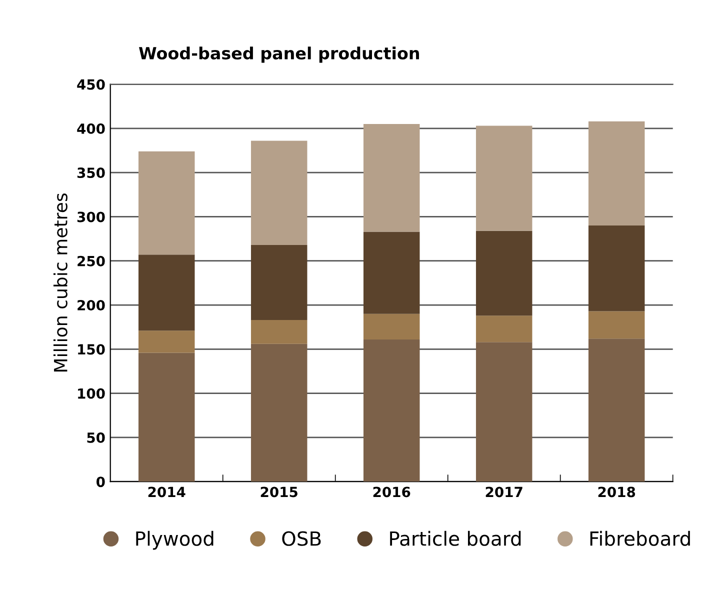 Image resolution: width=712 pixels, height=602 pixels. What do you see at coordinates (91, 173) in the screenshot?
I see `y-tick-label: 350` at bounding box center [91, 173].